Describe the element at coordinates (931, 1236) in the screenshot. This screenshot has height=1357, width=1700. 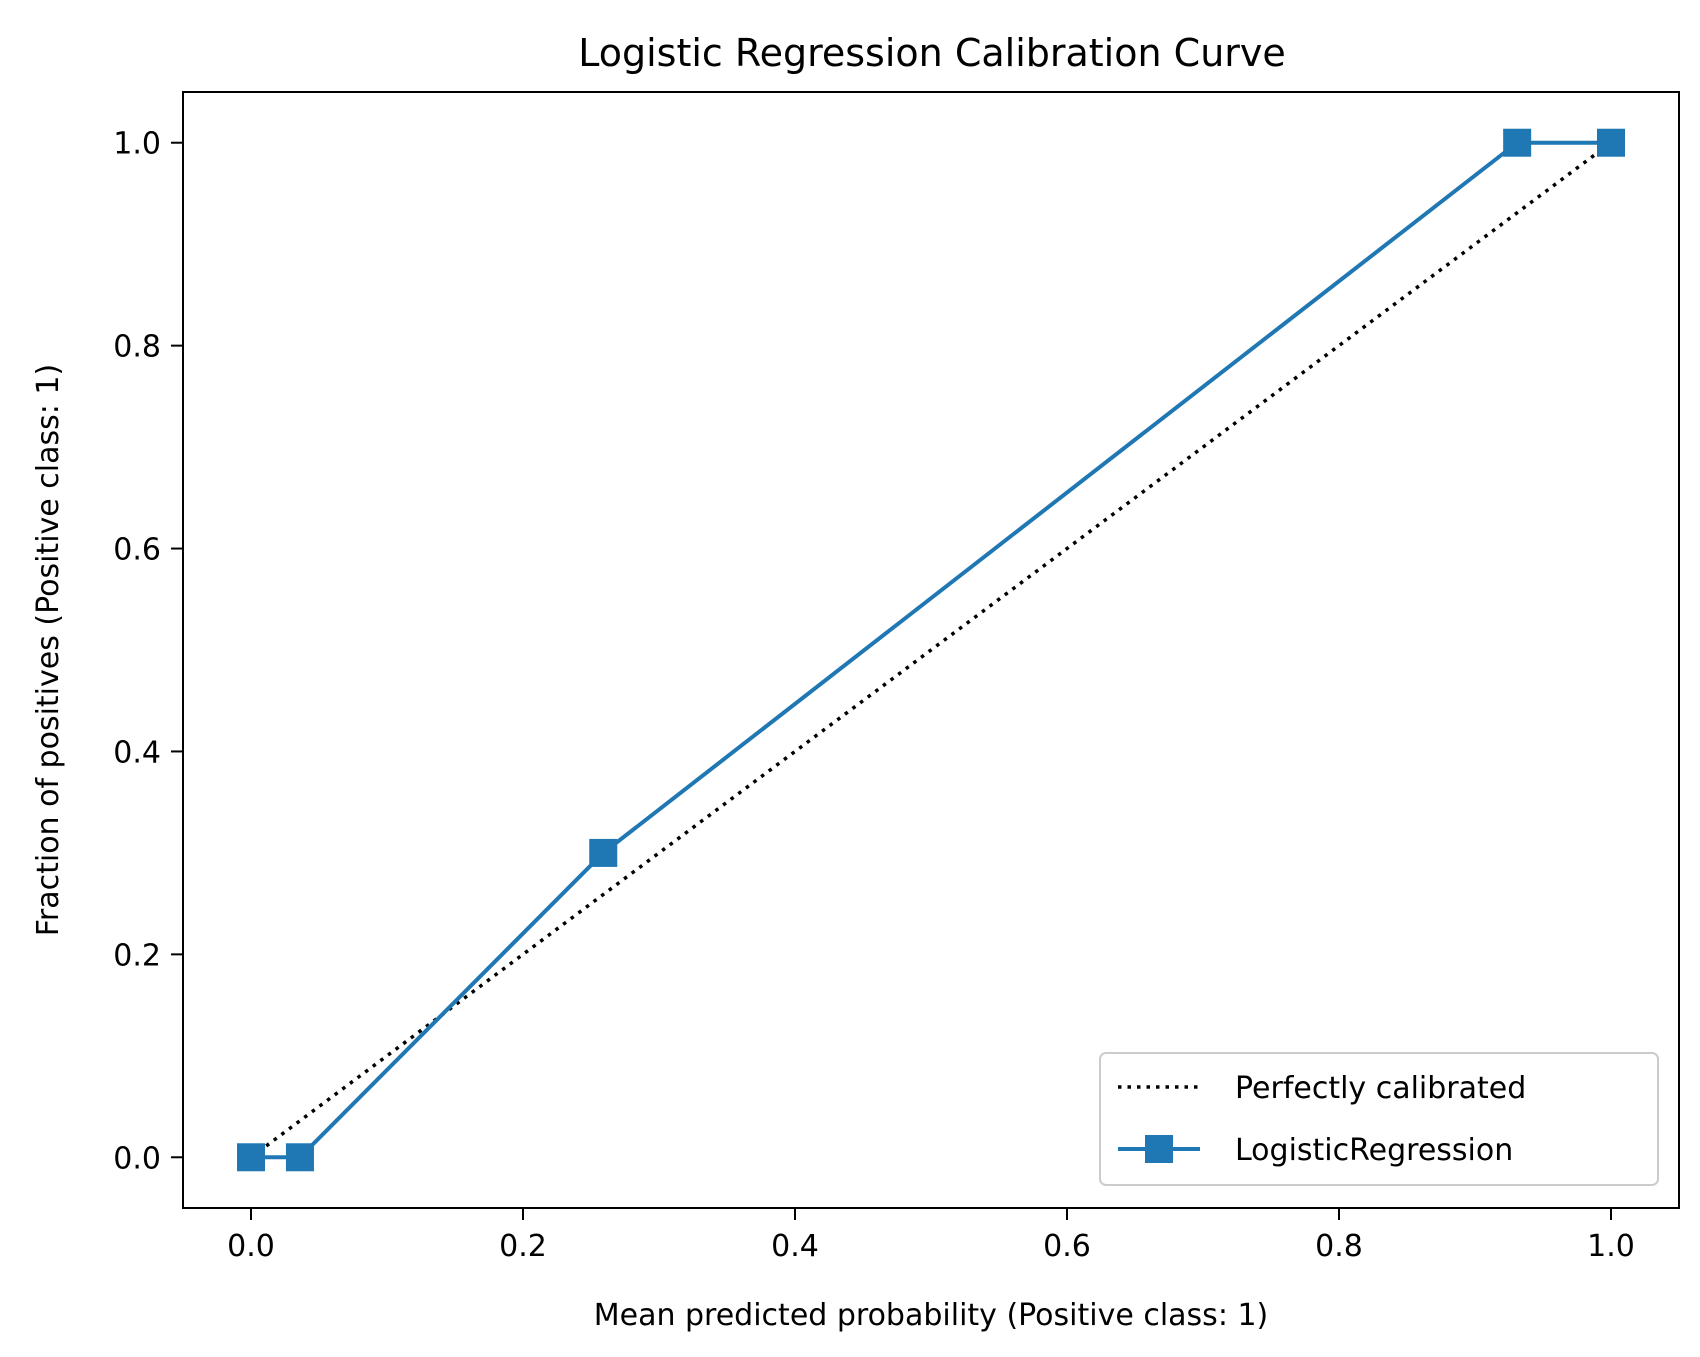
I see `x-axis-ticks: 0.0 0.2 0.4 0.6 0.8 1.0` at that location.